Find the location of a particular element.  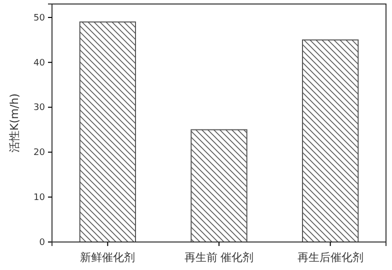

x-tick-label: 再生后催化剂 is located at coordinates (330, 257).